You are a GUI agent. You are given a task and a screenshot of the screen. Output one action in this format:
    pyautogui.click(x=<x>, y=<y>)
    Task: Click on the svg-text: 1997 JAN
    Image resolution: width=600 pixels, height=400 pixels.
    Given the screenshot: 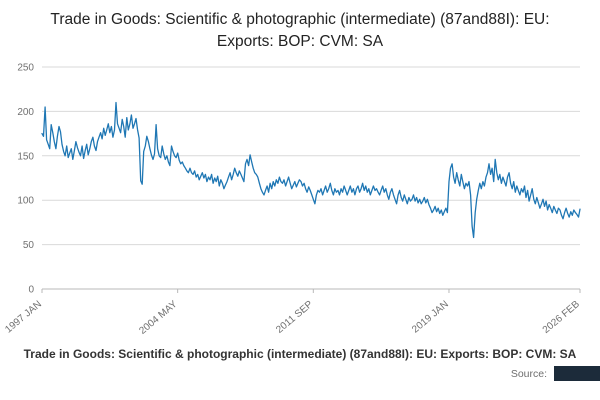 What is the action you would take?
    pyautogui.click(x=23, y=317)
    